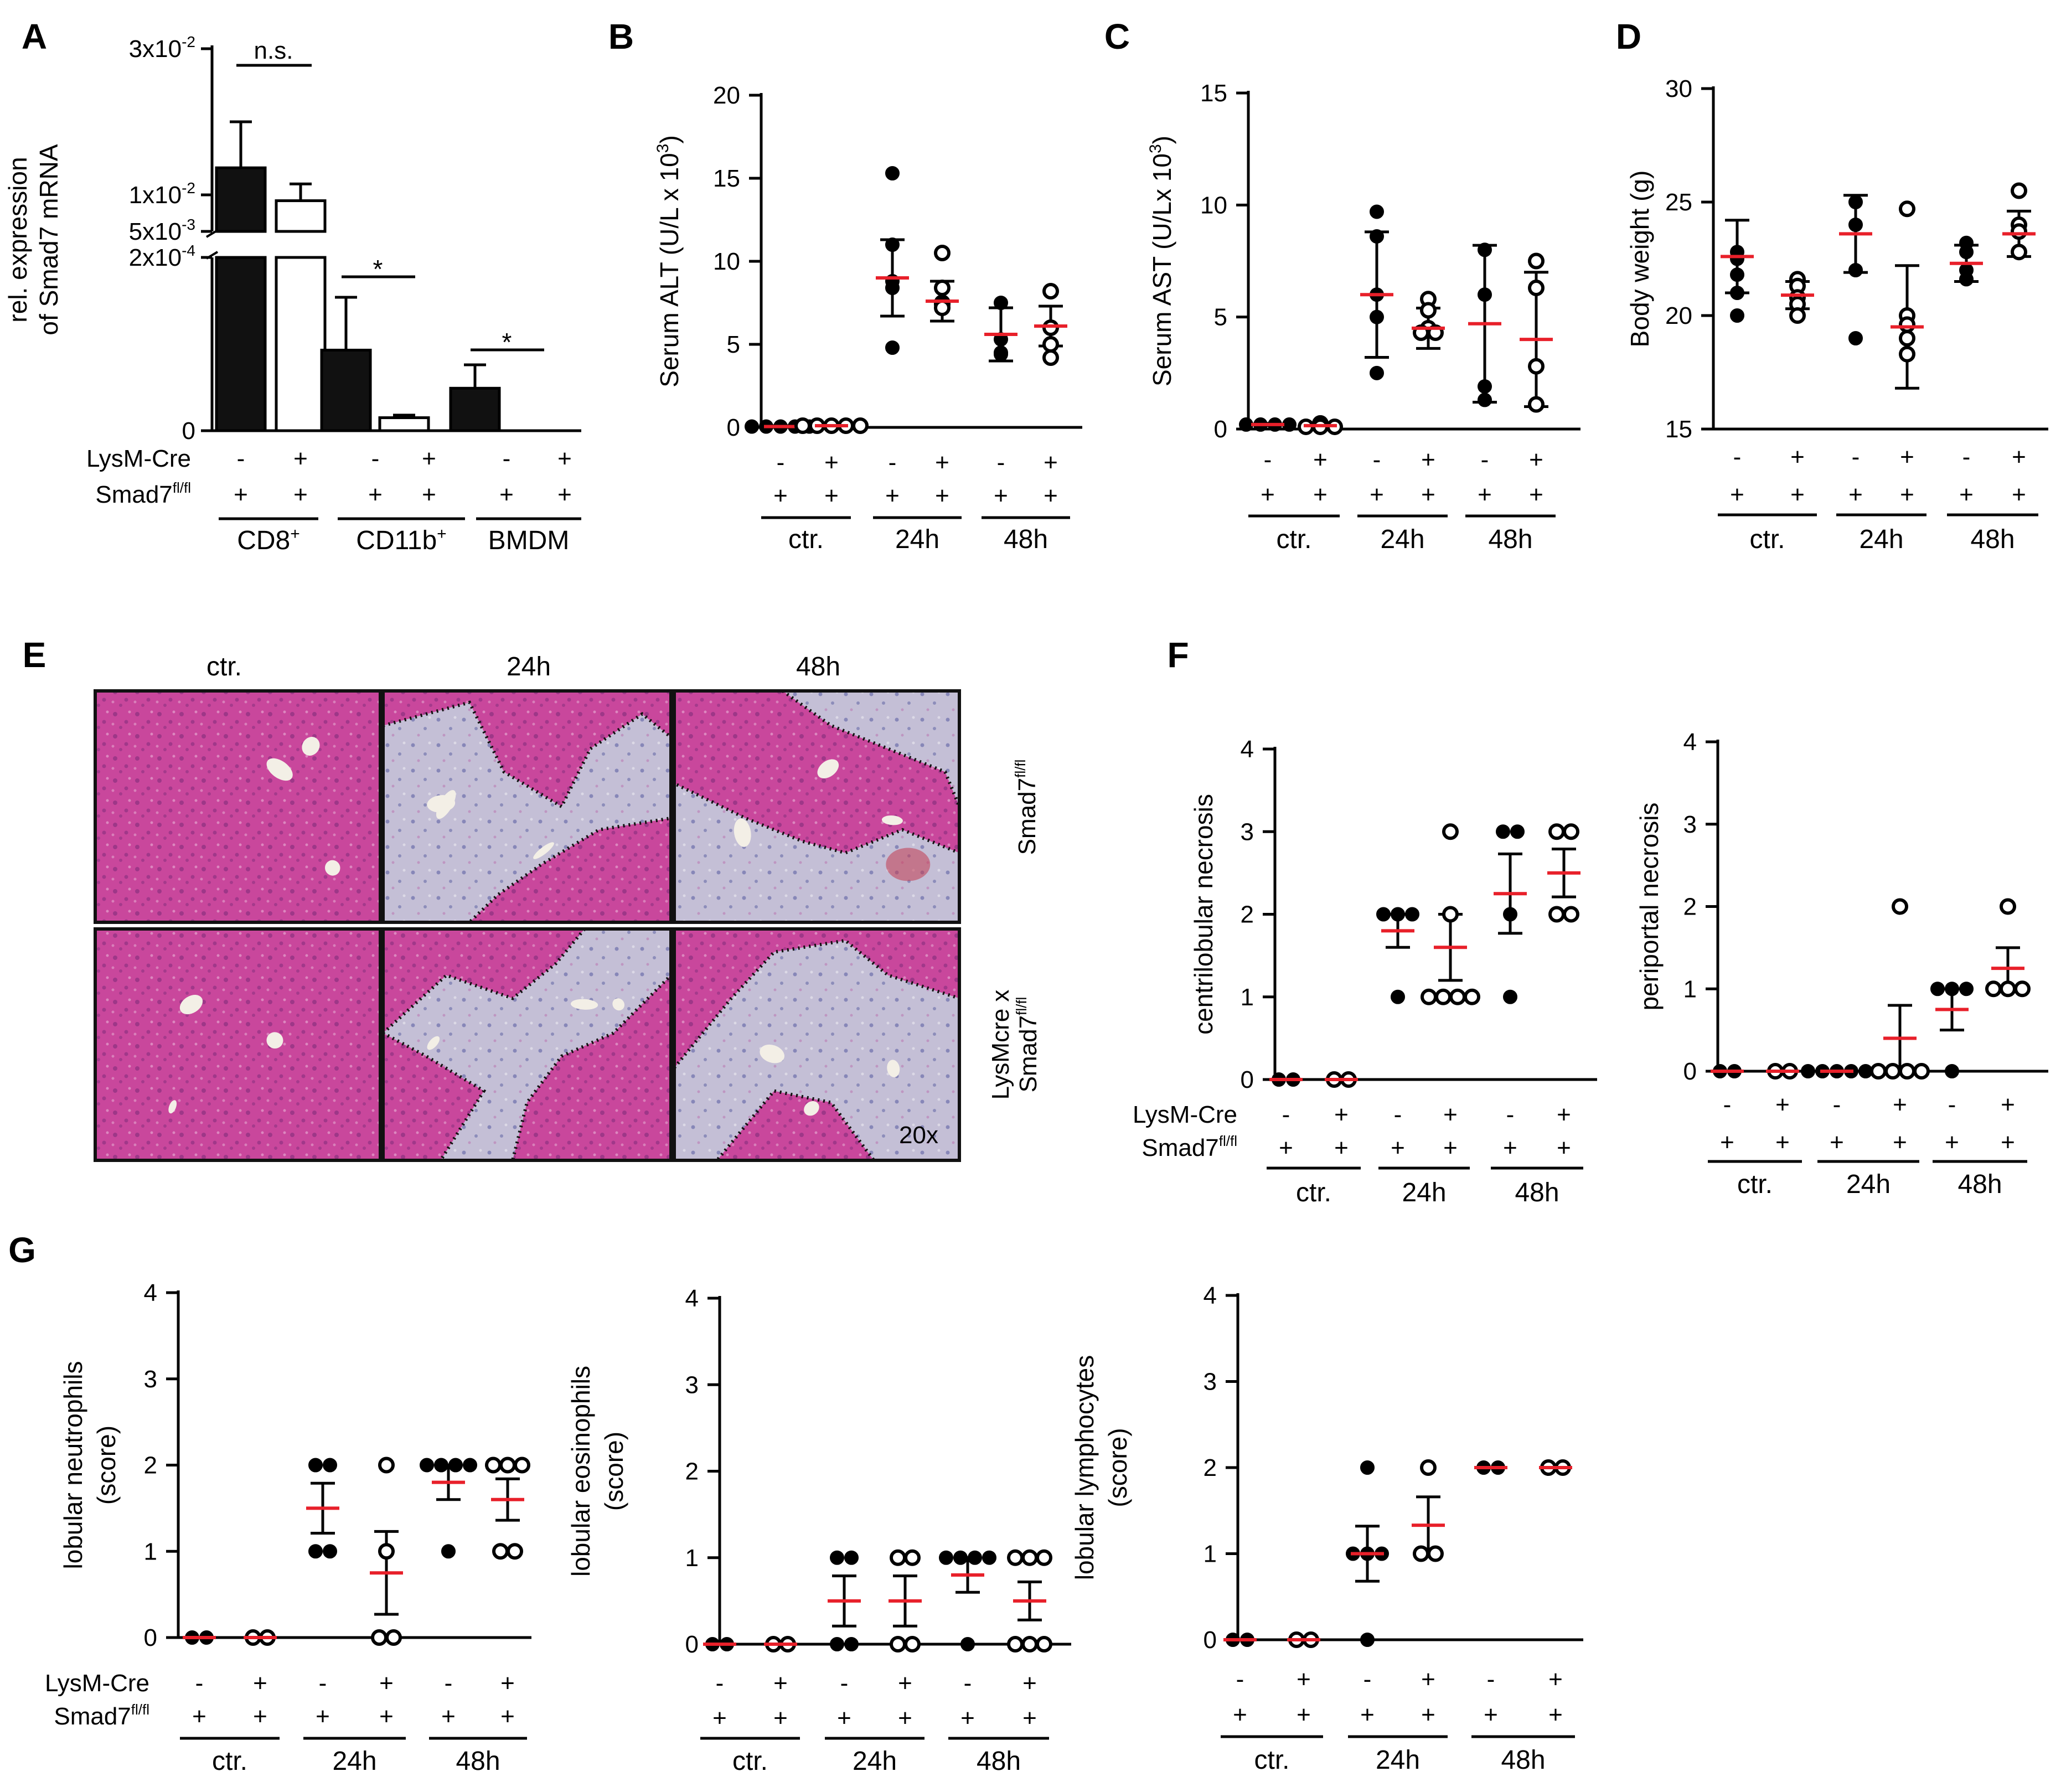 Image resolution: width=2066 pixels, height=1792 pixels. I want to click on panel-letter: C, so click(1117, 37).